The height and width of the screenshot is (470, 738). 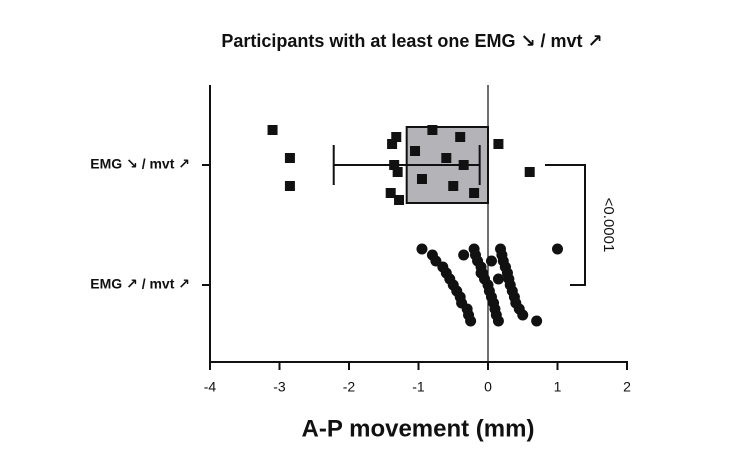 I want to click on x-tick-label: 0, so click(x=488, y=387).